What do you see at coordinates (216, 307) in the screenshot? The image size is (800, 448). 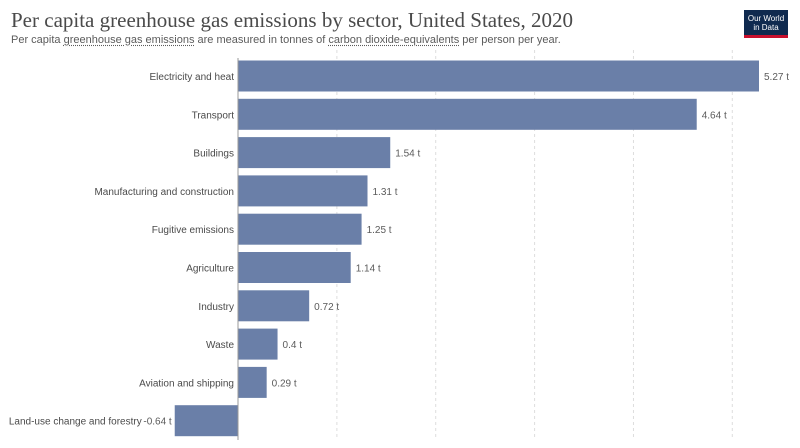 I see `category-label: Industry` at bounding box center [216, 307].